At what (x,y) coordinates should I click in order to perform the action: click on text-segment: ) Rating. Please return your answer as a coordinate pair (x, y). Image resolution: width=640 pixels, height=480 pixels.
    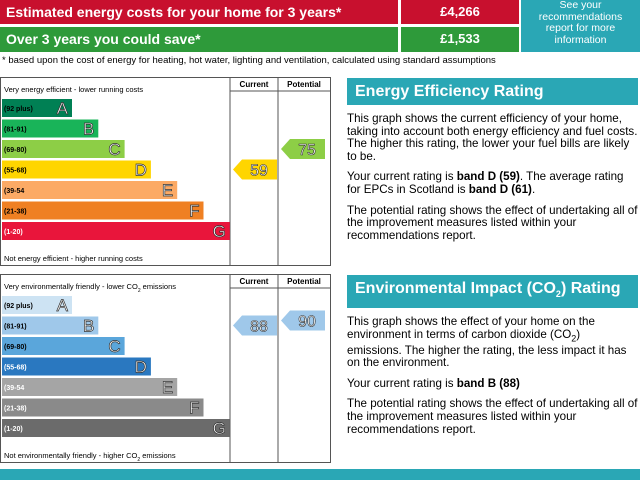
    Looking at the image, I should click on (590, 288).